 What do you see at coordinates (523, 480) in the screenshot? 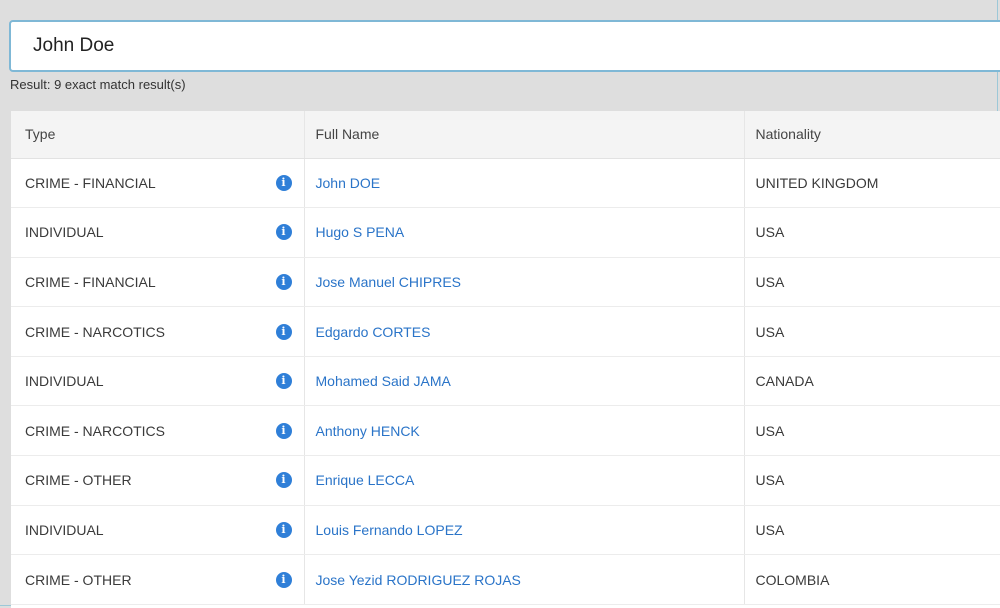
I see `full-name-cell: Enrique LECCA` at bounding box center [523, 480].